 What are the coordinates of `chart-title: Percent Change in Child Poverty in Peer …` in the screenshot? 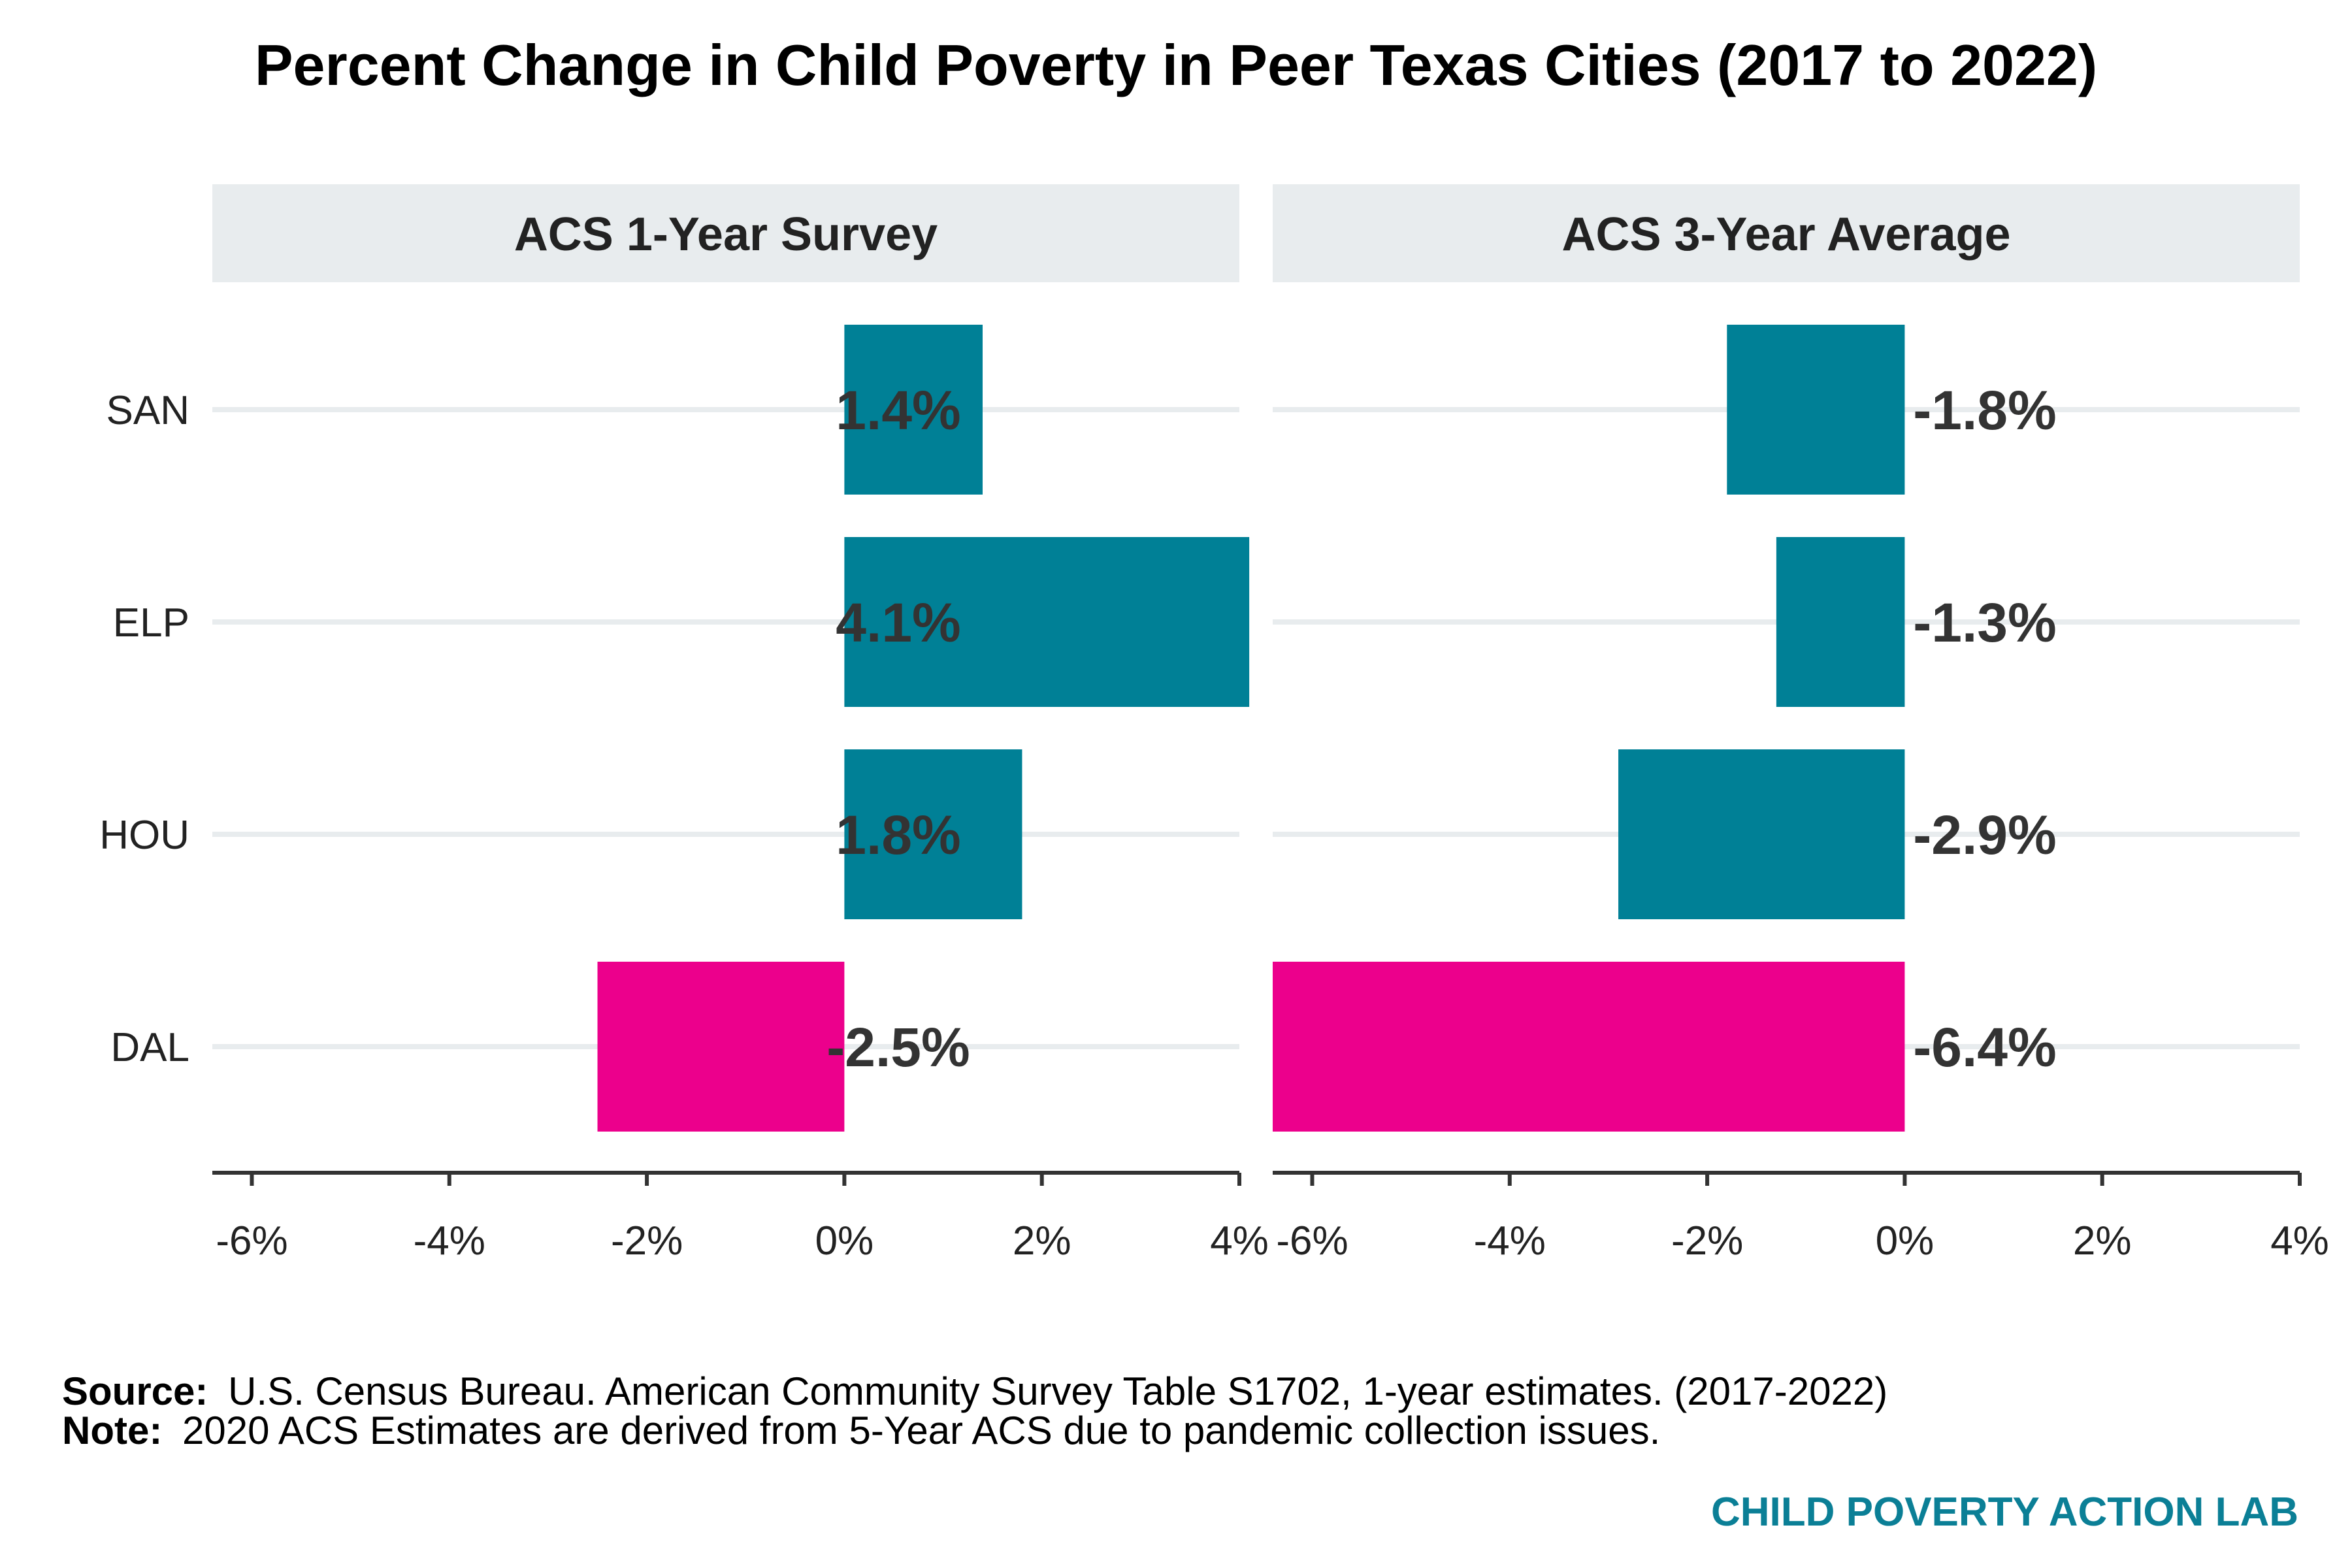 It's located at (1176, 65).